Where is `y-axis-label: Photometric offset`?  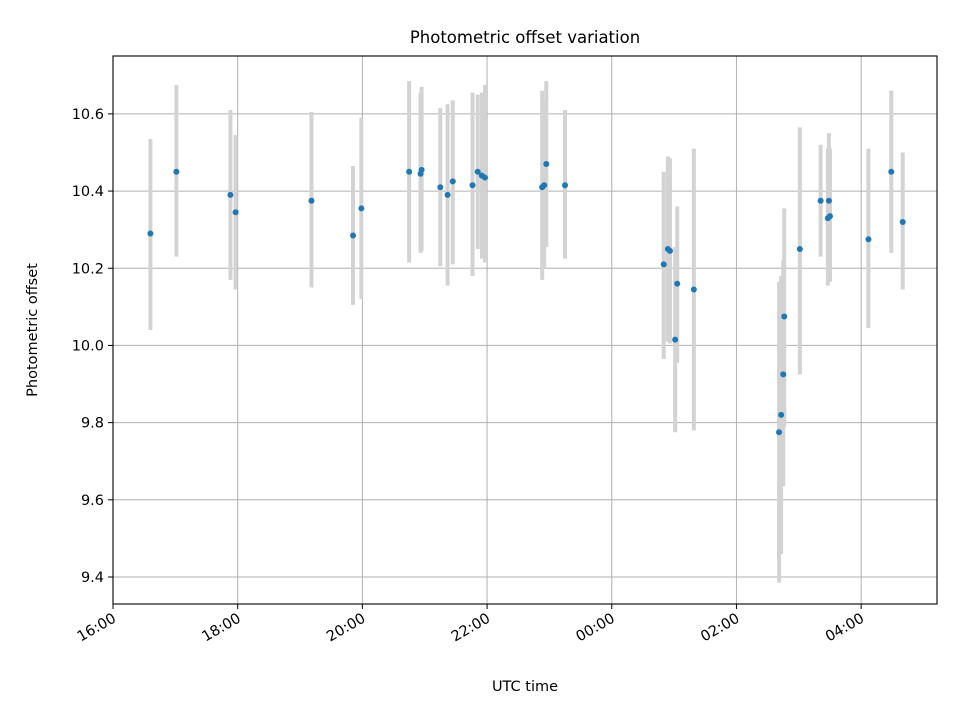
y-axis-label: Photometric offset is located at coordinates (33, 330).